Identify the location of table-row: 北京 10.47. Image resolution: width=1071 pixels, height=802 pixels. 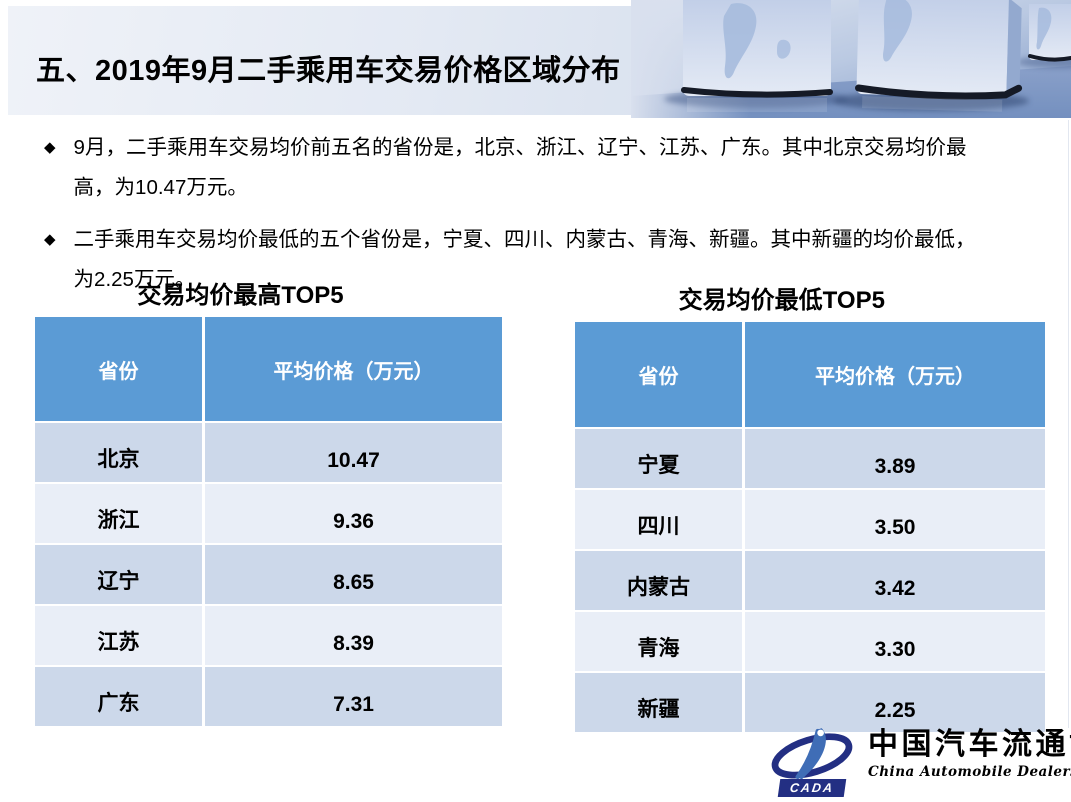
(268, 452).